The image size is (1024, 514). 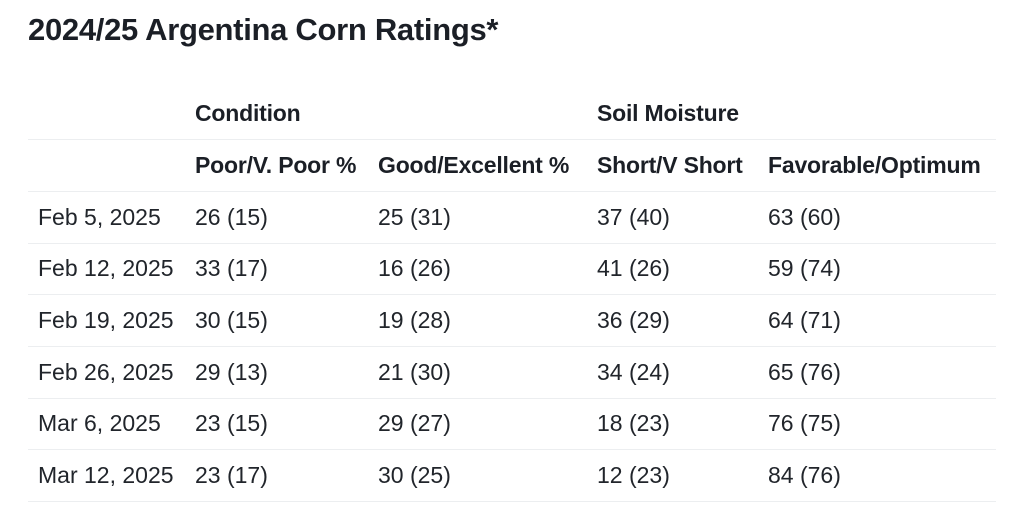 I want to click on cell-poor-vpoor: 26 (15), so click(x=276, y=217).